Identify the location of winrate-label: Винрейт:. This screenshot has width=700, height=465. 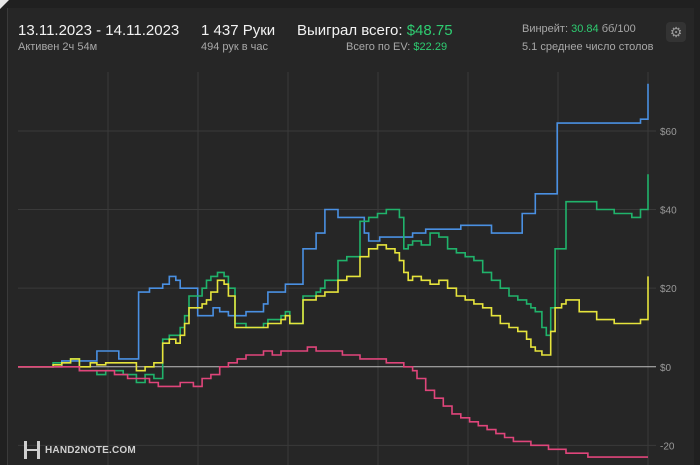
(545, 29).